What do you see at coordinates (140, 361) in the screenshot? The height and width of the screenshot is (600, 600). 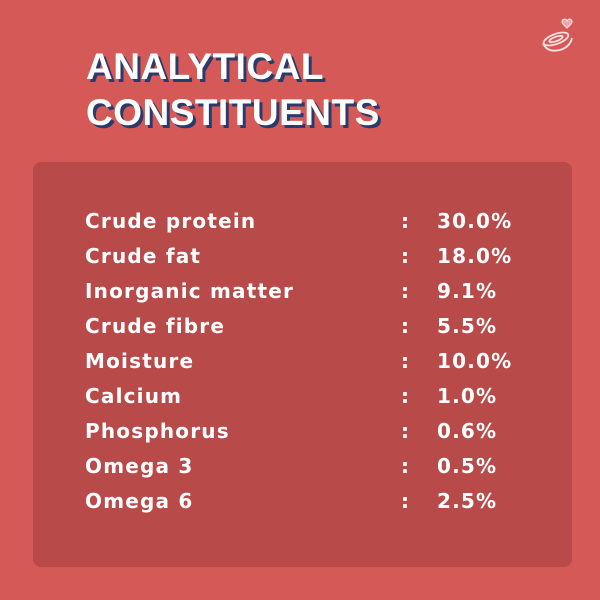 I see `row-label: Moisture` at bounding box center [140, 361].